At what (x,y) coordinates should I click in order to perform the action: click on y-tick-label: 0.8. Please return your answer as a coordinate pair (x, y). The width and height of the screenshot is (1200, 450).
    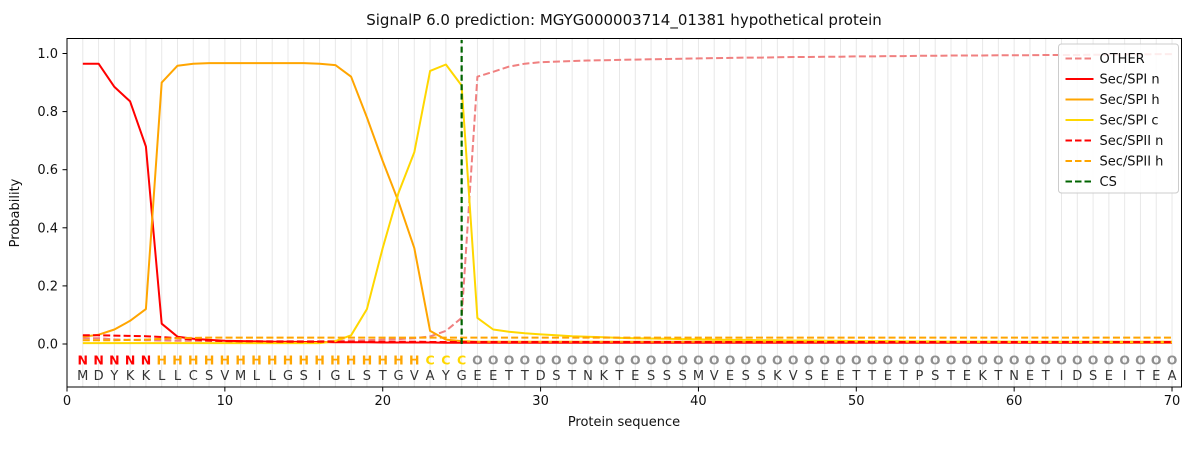
    Looking at the image, I should click on (47, 112).